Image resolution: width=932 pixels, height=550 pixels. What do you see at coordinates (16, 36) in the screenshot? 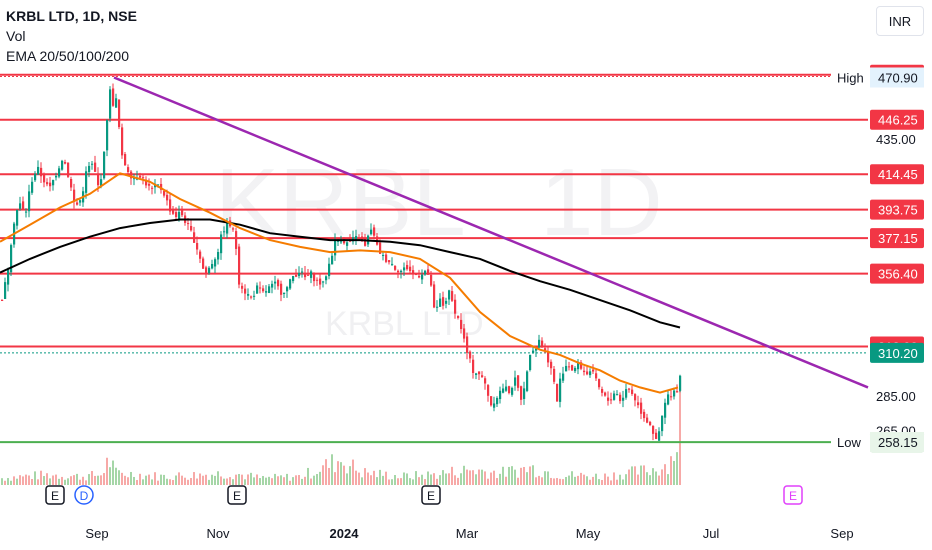
I see `volume-indicator-label: Vol` at bounding box center [16, 36].